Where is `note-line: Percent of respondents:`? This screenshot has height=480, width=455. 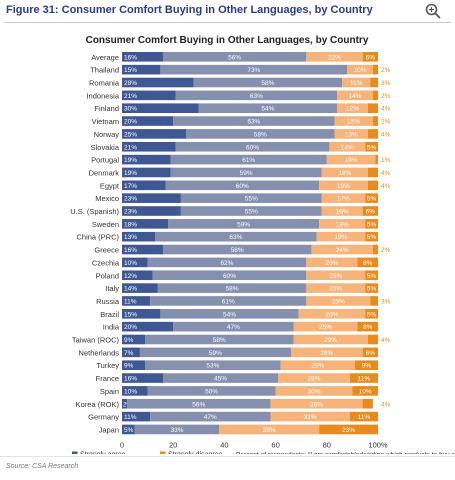
note-line: Percent of respondents: is located at coordinates (272, 453).